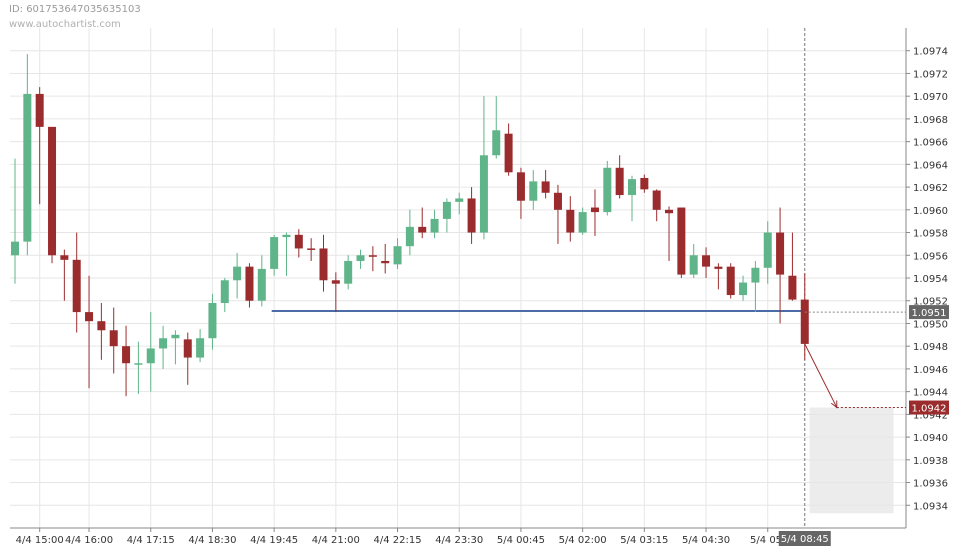 This screenshot has width=960, height=550. What do you see at coordinates (930, 302) in the screenshot?
I see `y-tick-label: 1.0952` at bounding box center [930, 302].